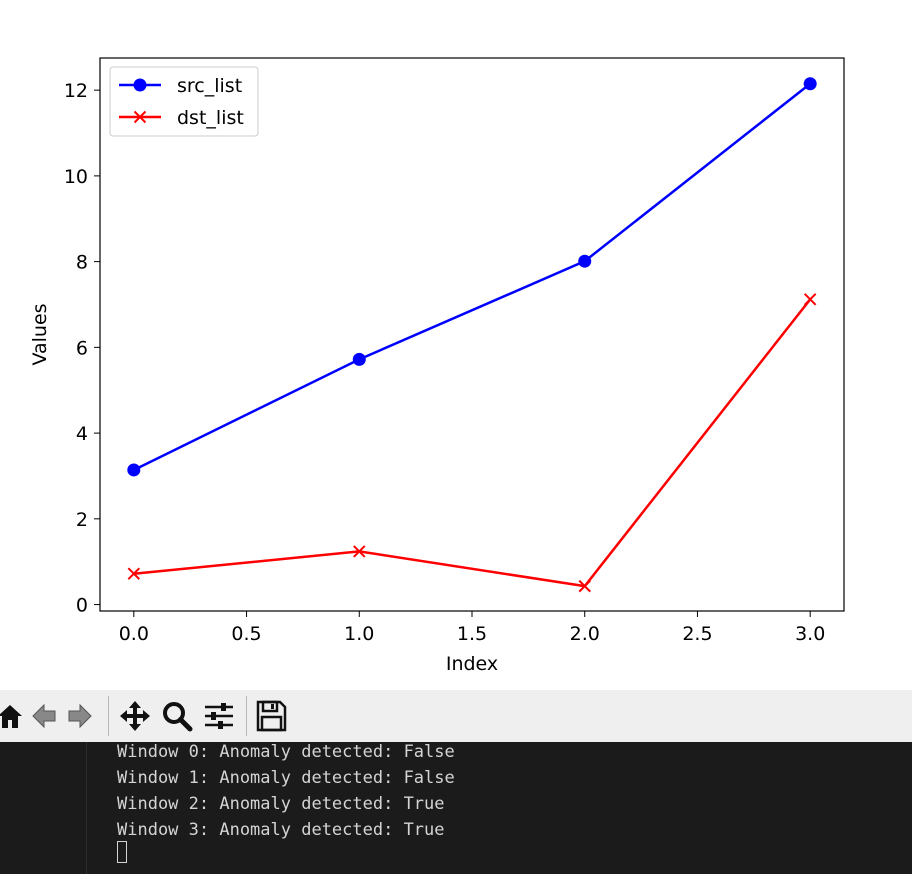  Describe the element at coordinates (472, 664) in the screenshot. I see `x-axis-label: Index` at that location.